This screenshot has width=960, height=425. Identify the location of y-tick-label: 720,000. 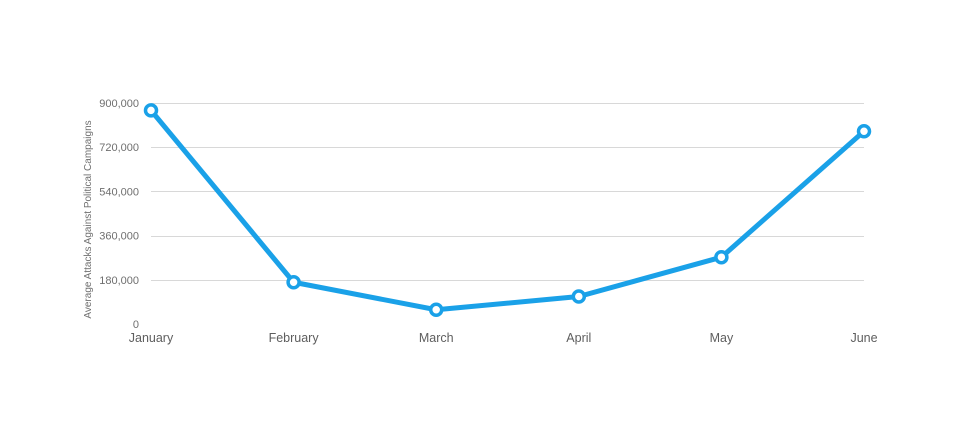
(119, 148).